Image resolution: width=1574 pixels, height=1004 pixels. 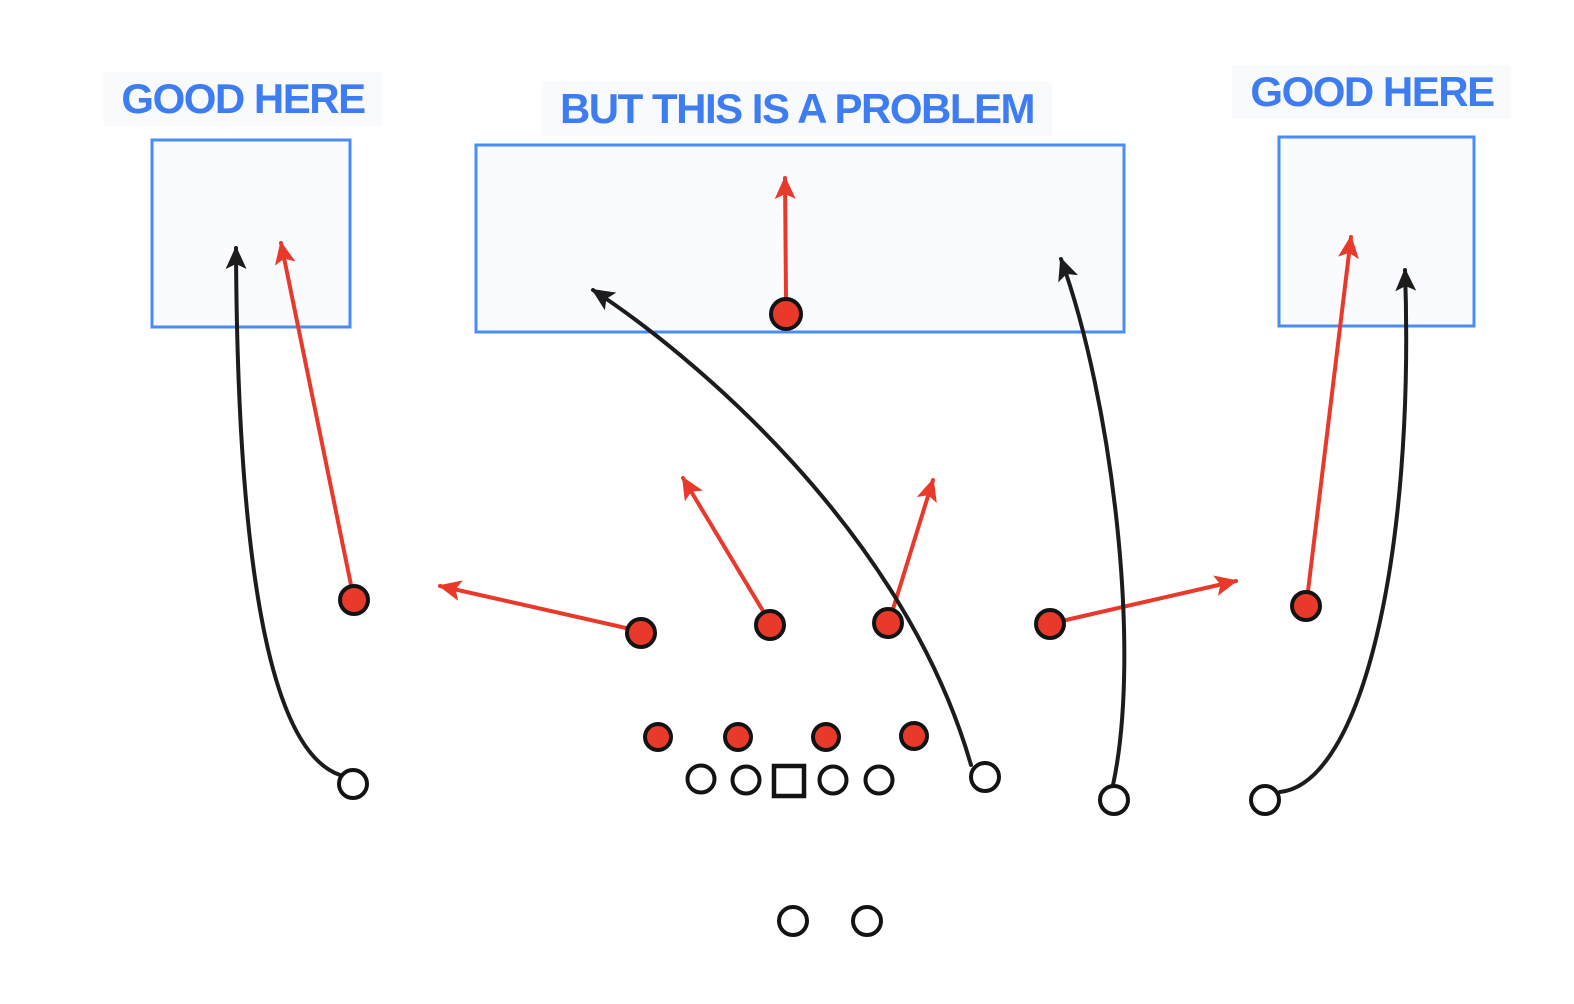 What do you see at coordinates (353, 784) in the screenshot?
I see `receiver-wr-left` at bounding box center [353, 784].